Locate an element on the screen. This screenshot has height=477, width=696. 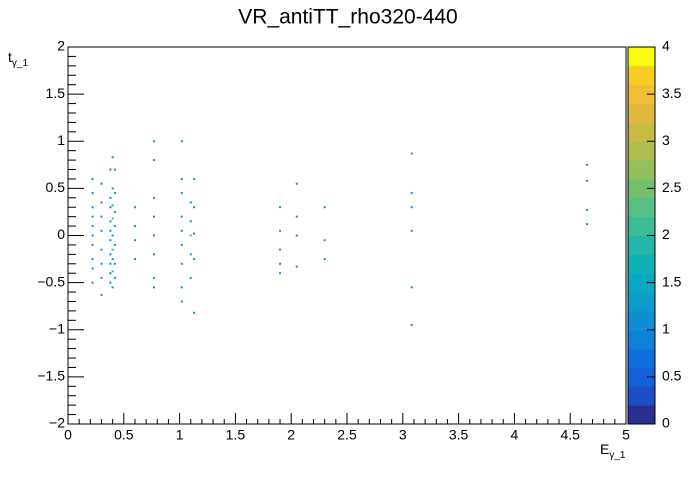
x-tick-label: 0 is located at coordinates (68, 435).